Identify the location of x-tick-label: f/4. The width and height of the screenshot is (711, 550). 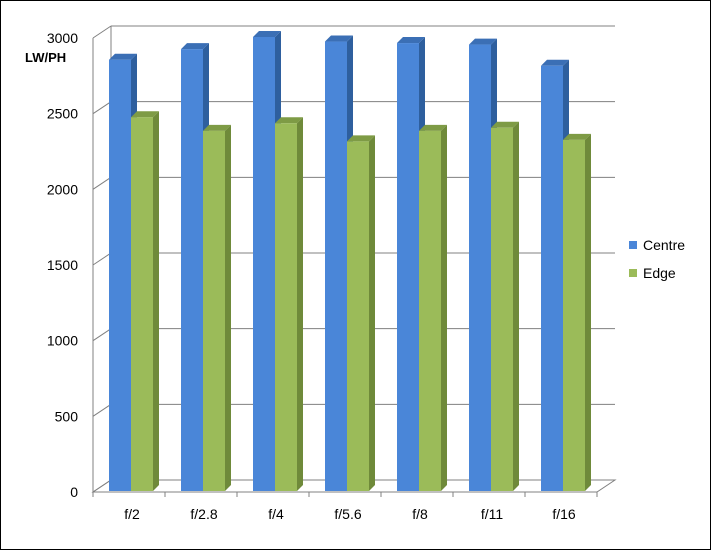
(276, 514).